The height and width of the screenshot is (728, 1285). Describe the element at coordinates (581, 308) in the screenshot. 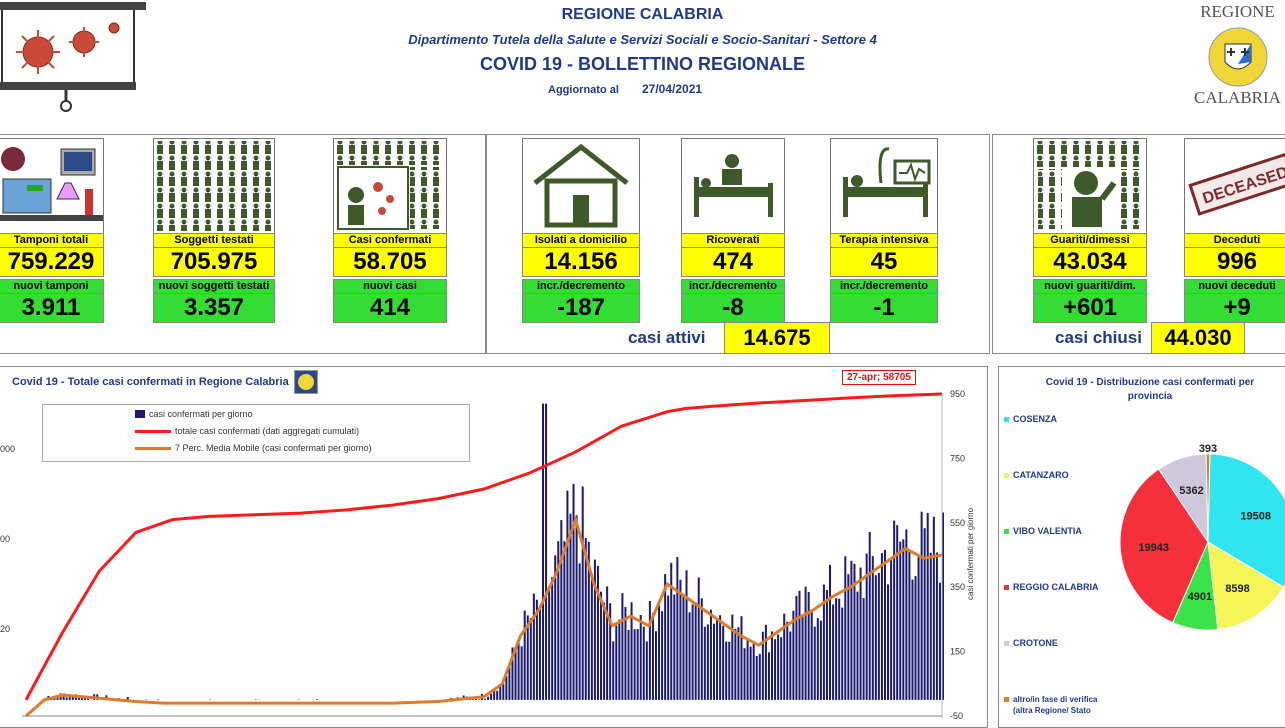

I see `card-isolated-sub-value: -187` at that location.